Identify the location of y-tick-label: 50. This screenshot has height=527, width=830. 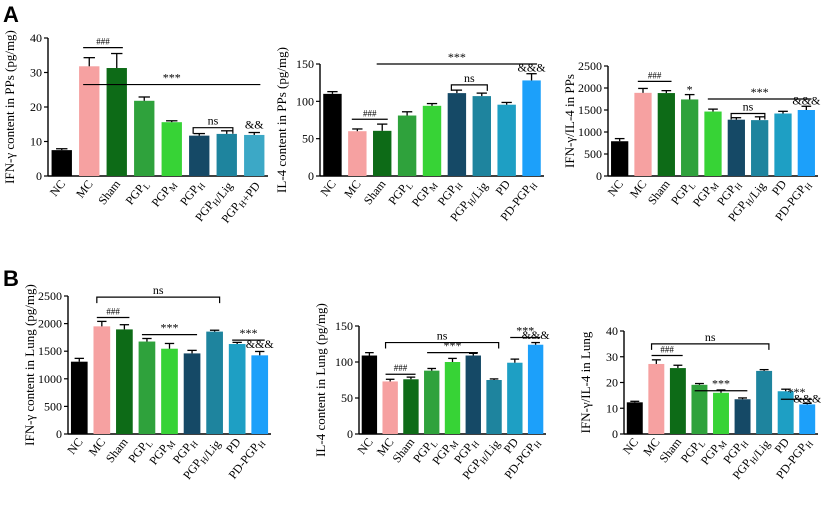
(308, 139).